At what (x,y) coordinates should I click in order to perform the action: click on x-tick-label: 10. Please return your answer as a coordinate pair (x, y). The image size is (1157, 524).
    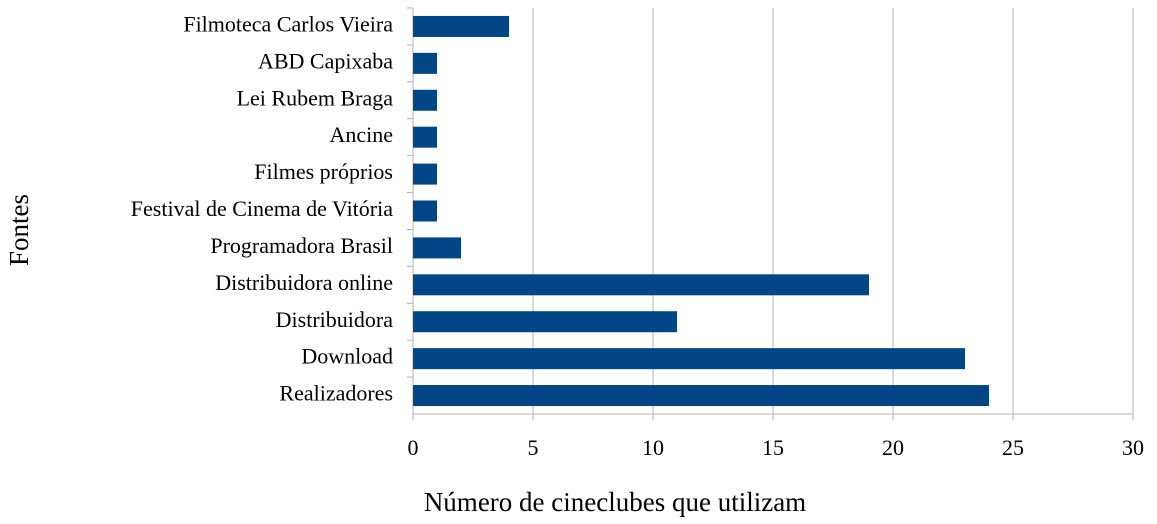
    Looking at the image, I should click on (653, 447).